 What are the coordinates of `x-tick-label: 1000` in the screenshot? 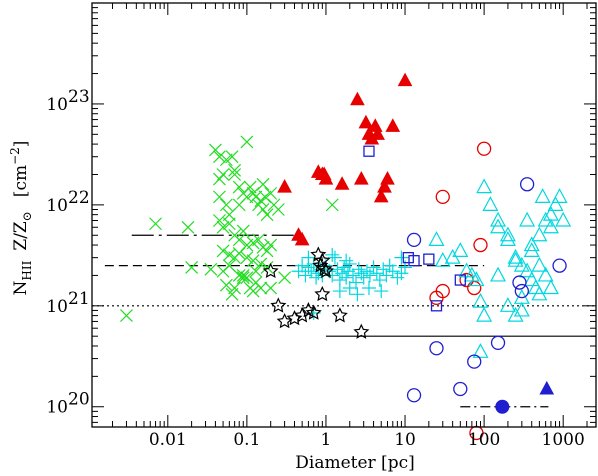 It's located at (563, 440).